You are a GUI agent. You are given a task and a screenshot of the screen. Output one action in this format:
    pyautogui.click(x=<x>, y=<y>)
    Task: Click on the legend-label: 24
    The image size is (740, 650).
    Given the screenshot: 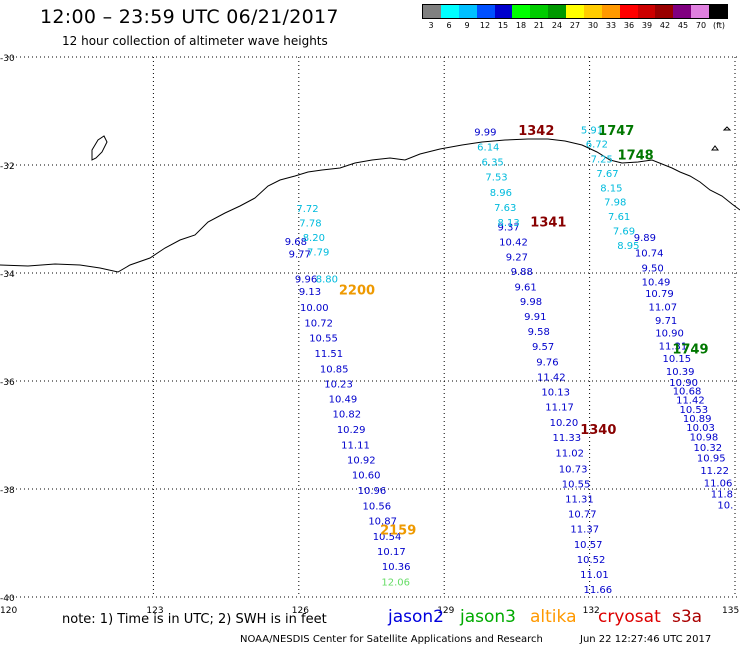 What is the action you would take?
    pyautogui.click(x=557, y=25)
    